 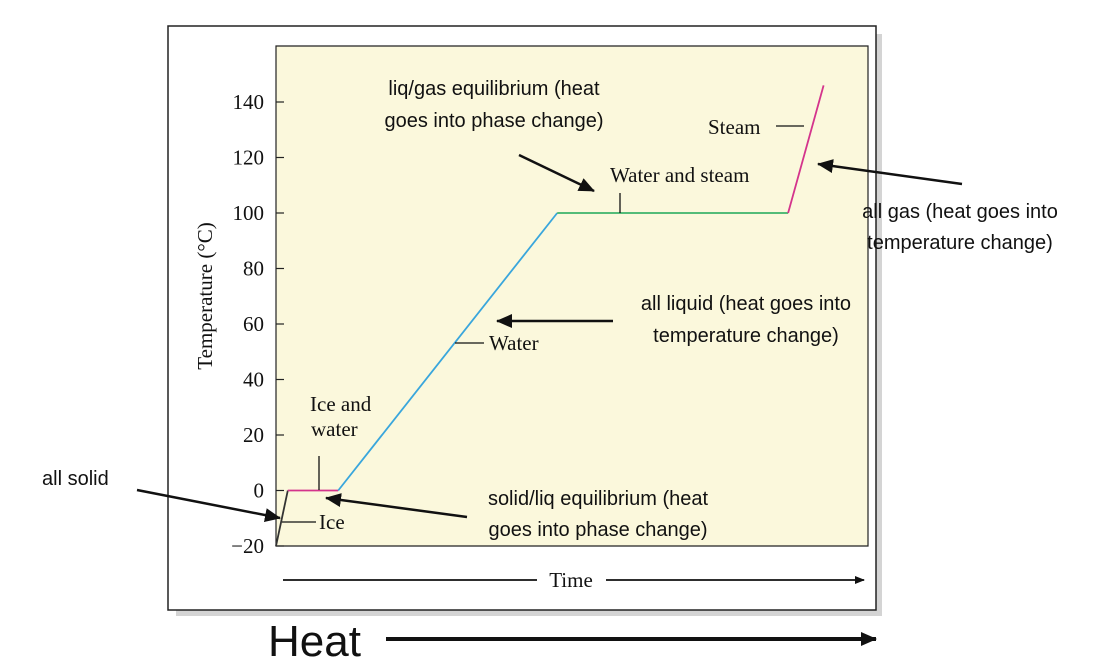 I want to click on arrow-all-solid, so click(x=208, y=505).